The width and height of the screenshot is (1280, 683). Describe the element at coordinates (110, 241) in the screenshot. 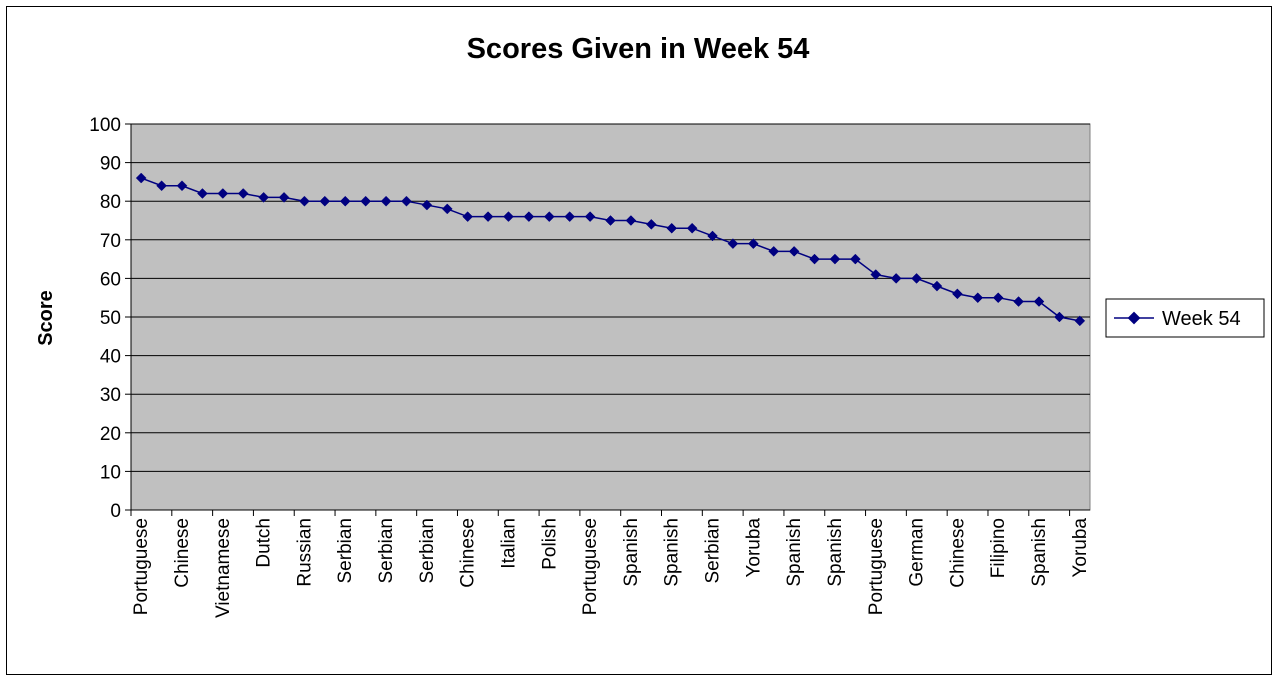

I see `y-tick-label: 70` at that location.